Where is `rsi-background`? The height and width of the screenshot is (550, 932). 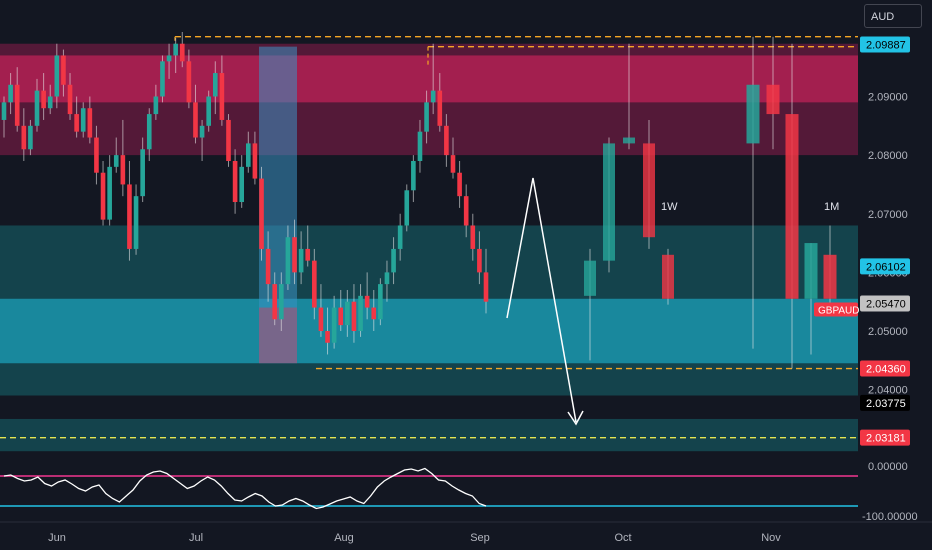
rsi-background is located at coordinates (429, 491).